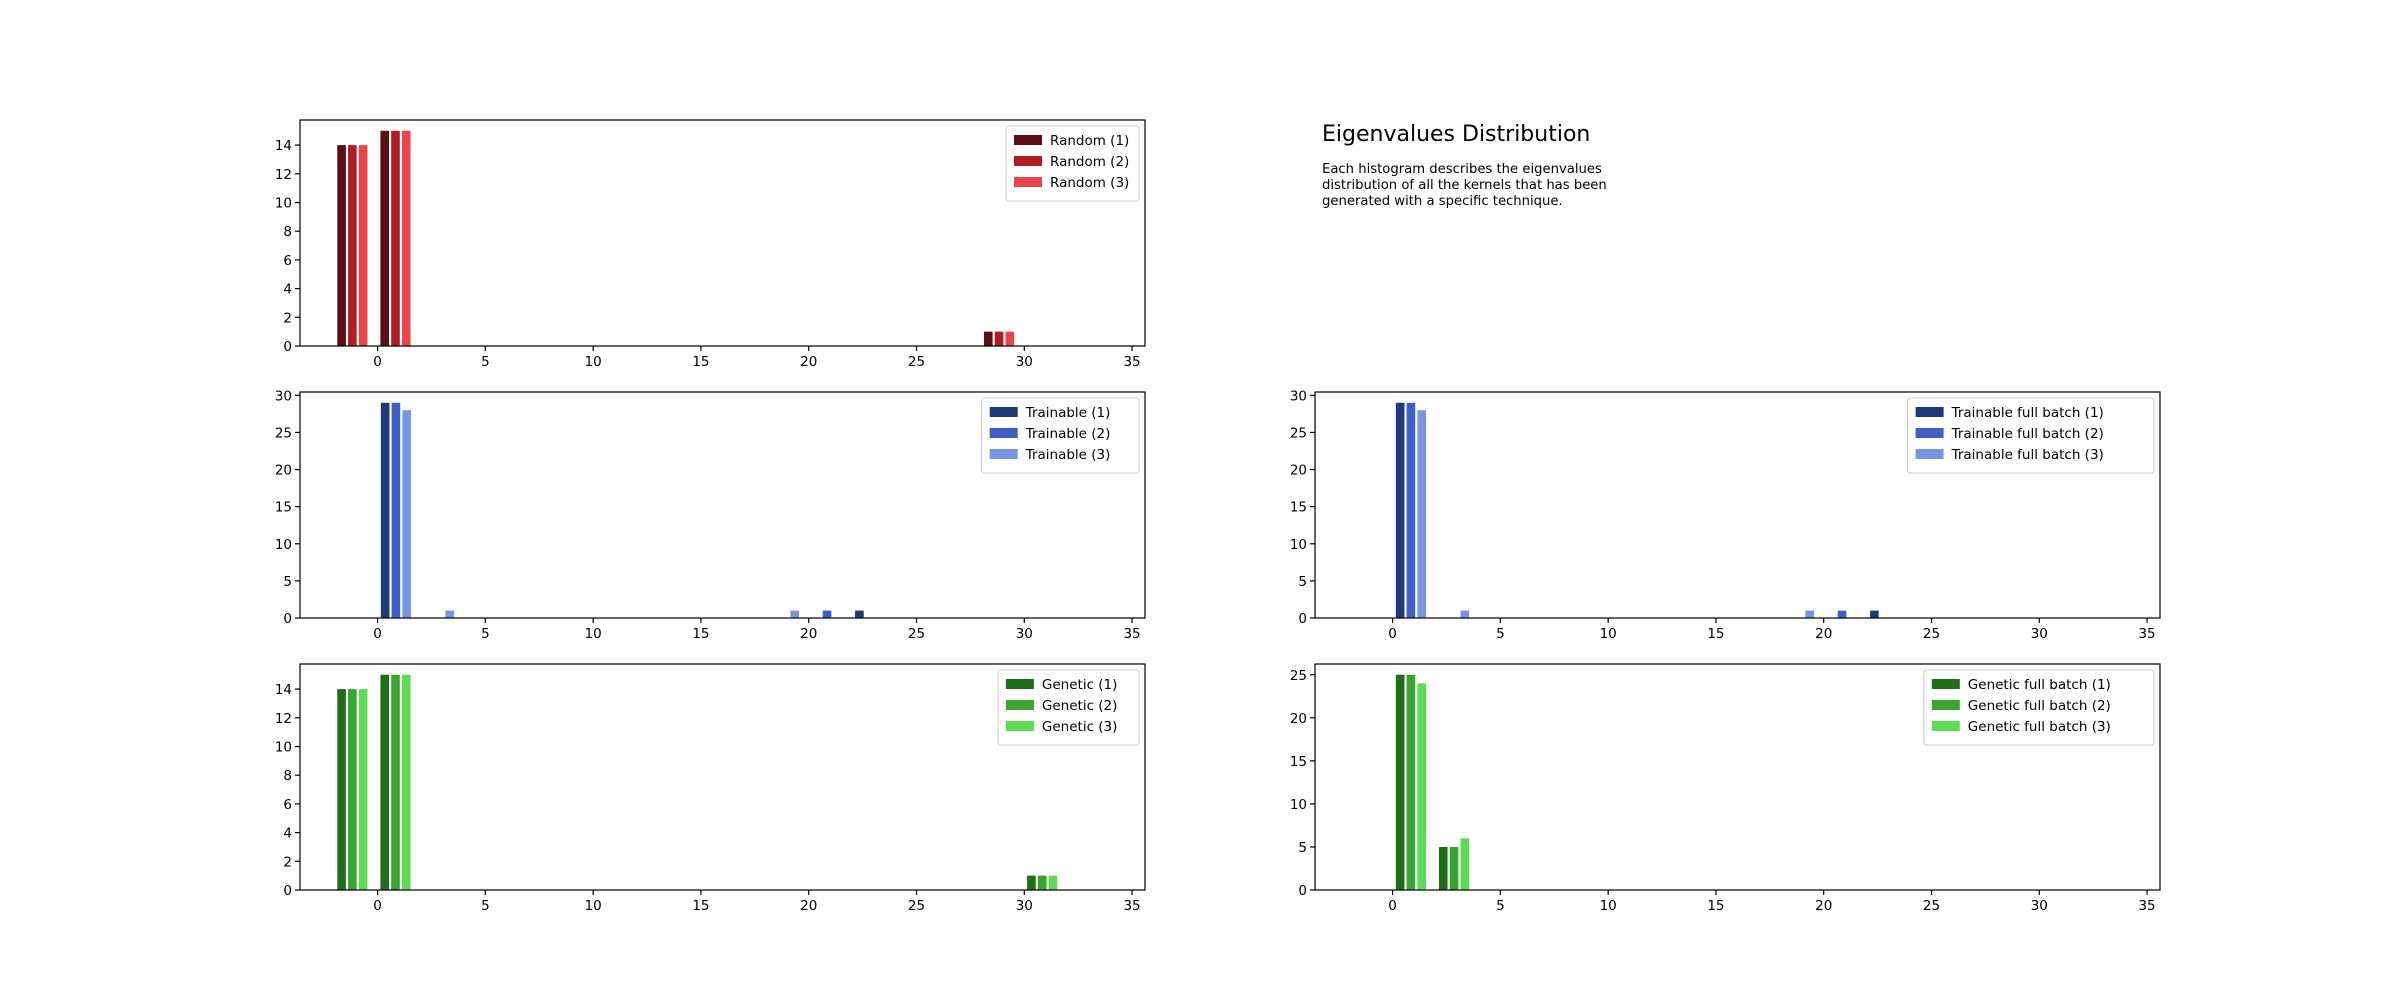 This screenshot has height=1000, width=2400. I want to click on legend-label-genetic-full-batch-2: Genetic full batch (2), so click(2039, 706).